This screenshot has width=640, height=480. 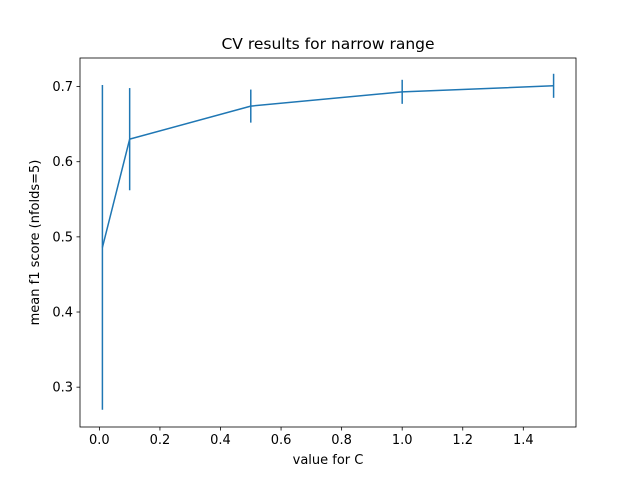 I want to click on y-axis: 0.3 0.4 0.5 0.6 0.7, so click(x=66, y=238).